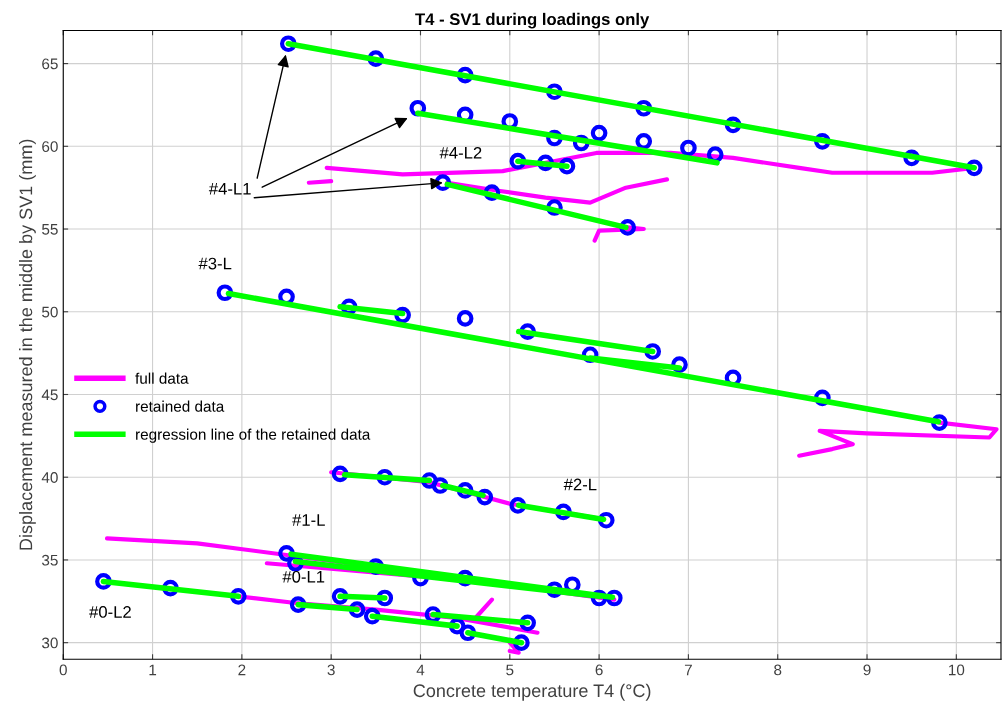  Describe the element at coordinates (162, 378) in the screenshot. I see `legend-label: full data` at that location.